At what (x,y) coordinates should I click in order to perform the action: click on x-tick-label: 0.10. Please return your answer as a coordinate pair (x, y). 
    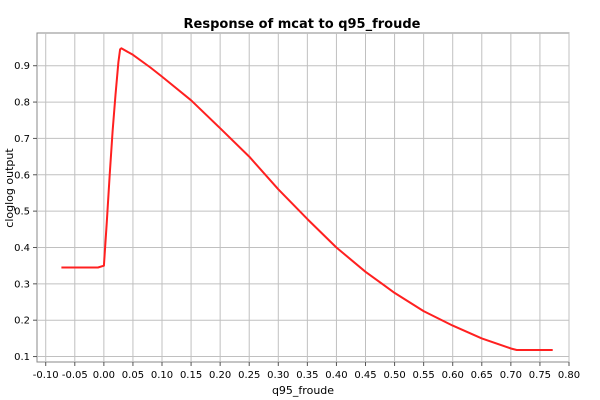
    Looking at the image, I should click on (162, 375).